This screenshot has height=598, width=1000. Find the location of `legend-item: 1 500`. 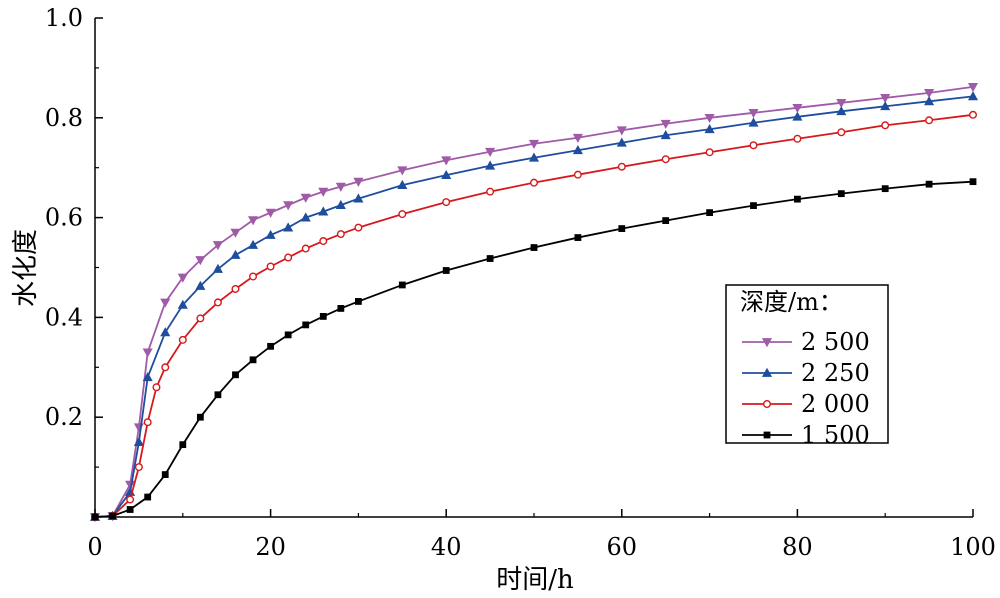

legend-item: 1 500 is located at coordinates (806, 435).